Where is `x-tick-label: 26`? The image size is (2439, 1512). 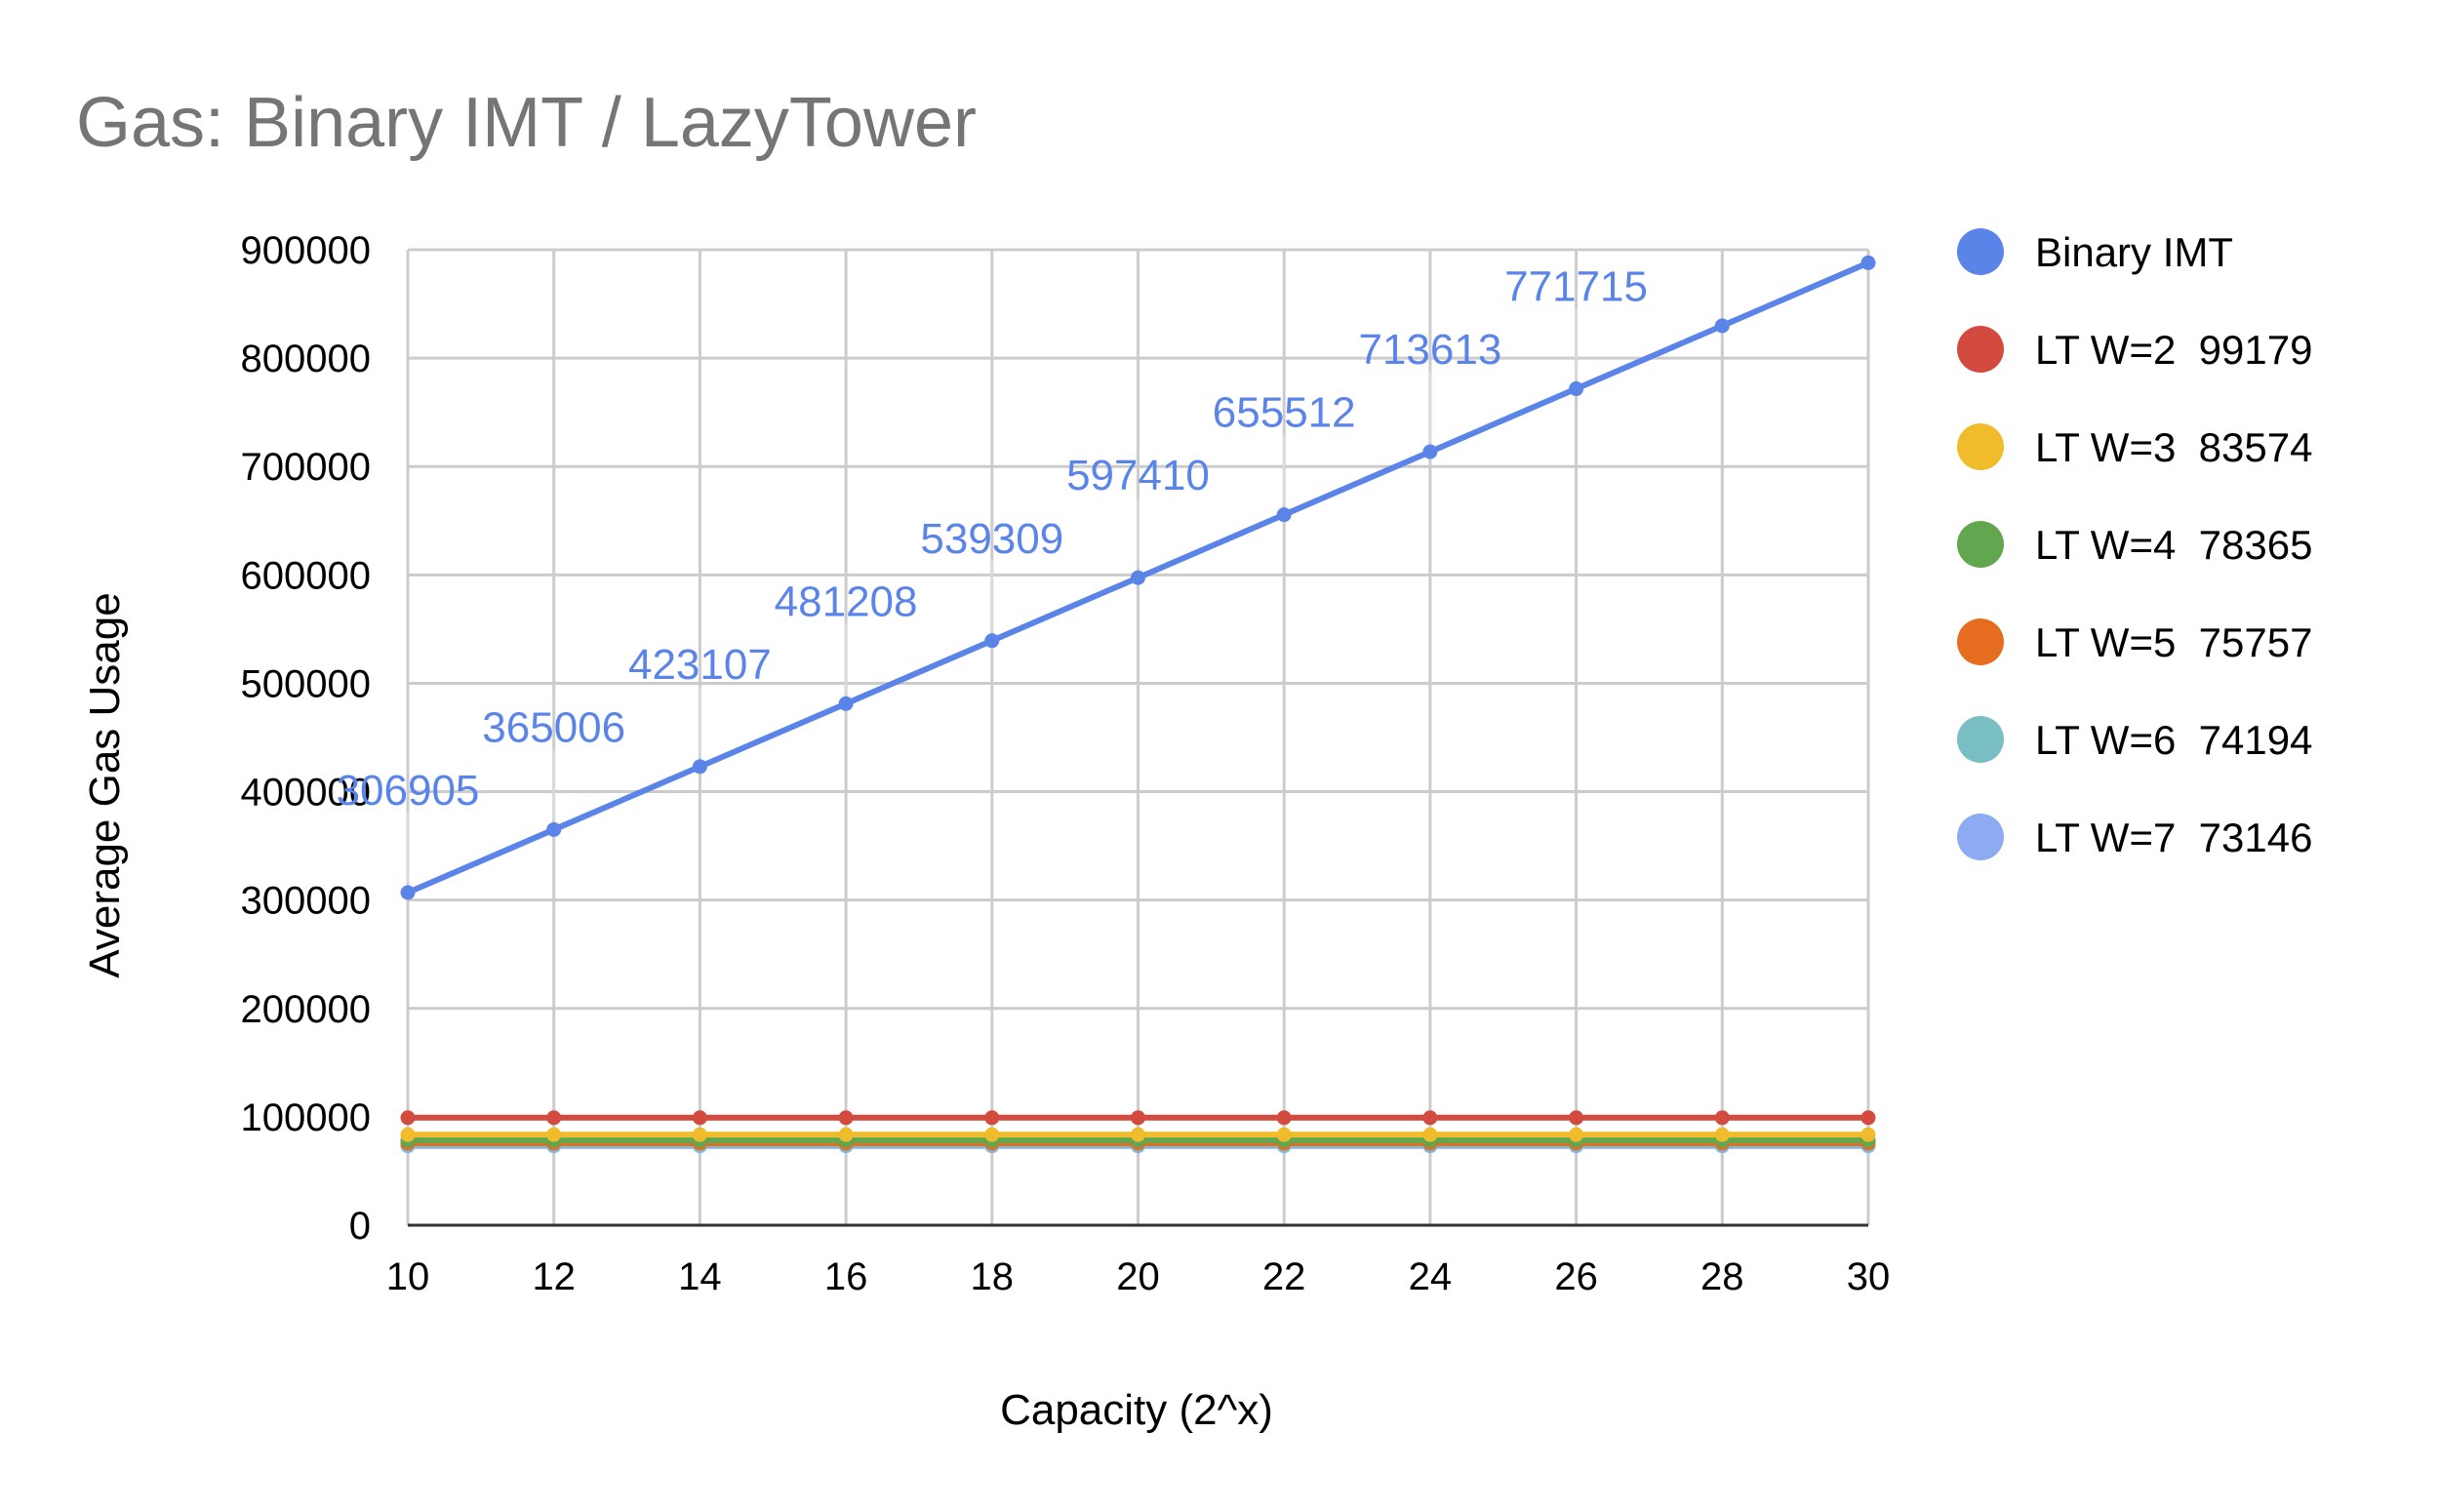 x-tick-label: 26 is located at coordinates (1576, 1276).